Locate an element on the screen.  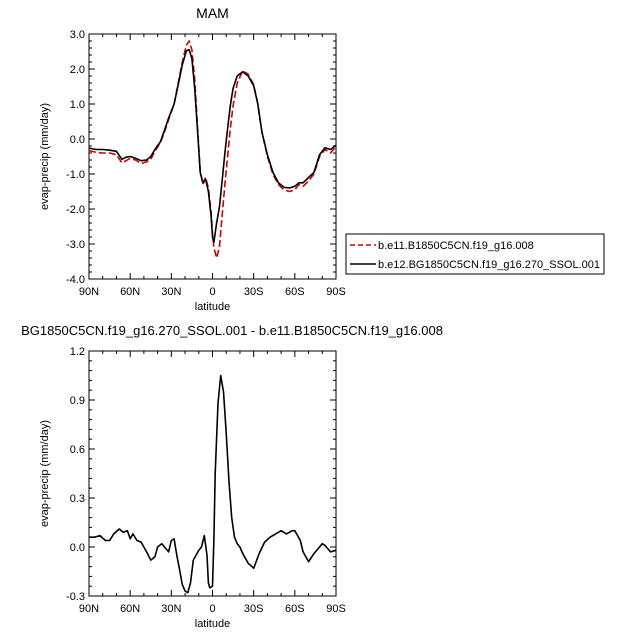
y-tick-label: 0.3 is located at coordinates (77, 499).